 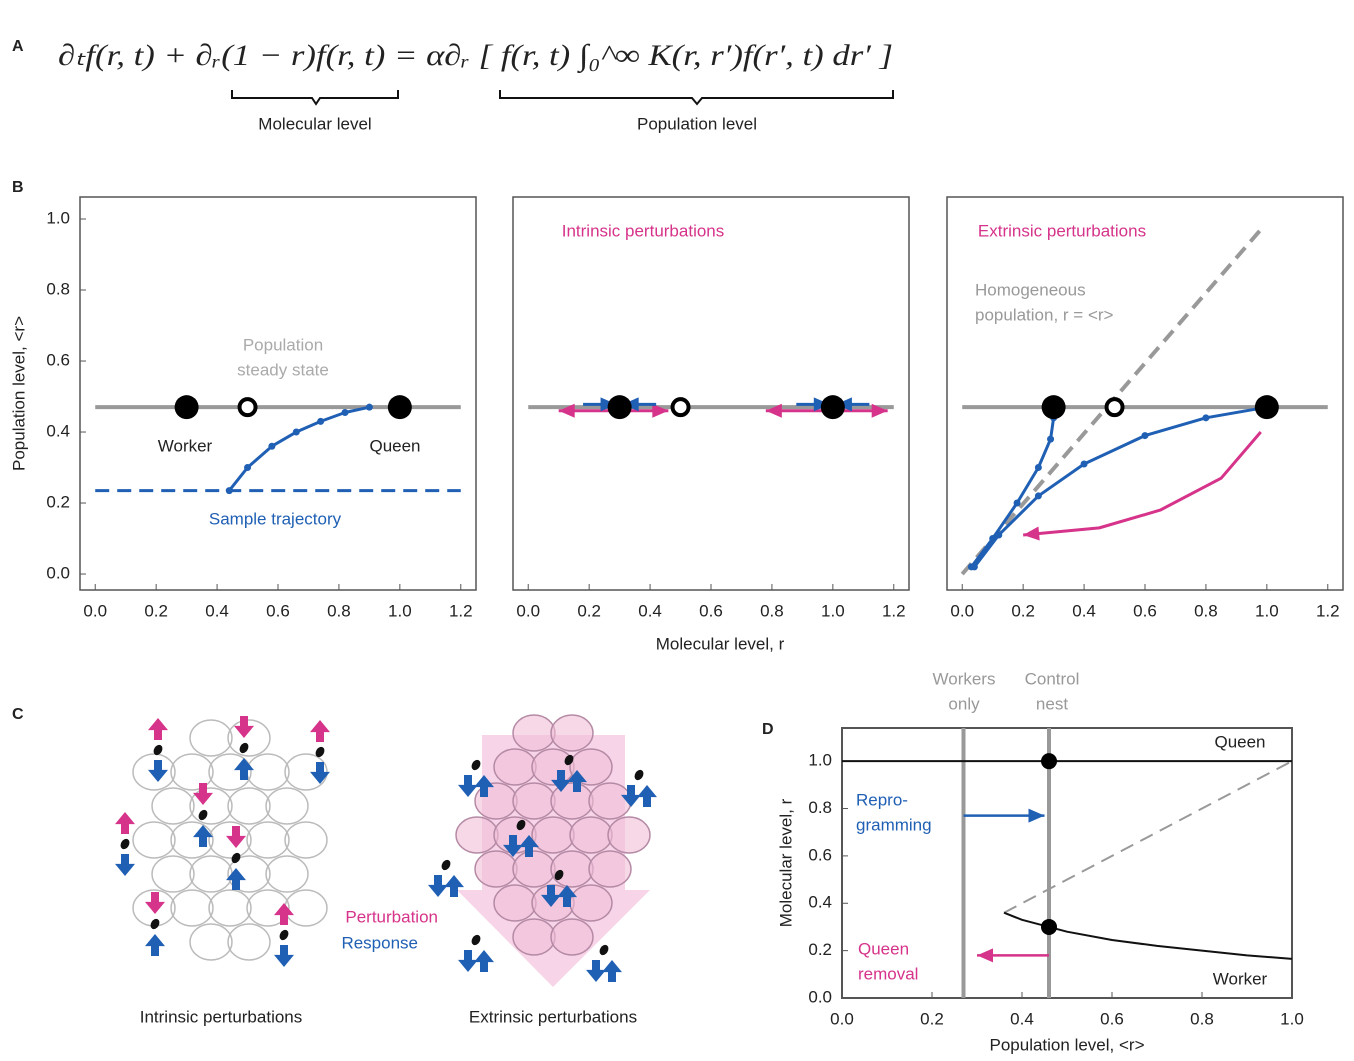 What do you see at coordinates (696, 98) in the screenshot?
I see `brace` at bounding box center [696, 98].